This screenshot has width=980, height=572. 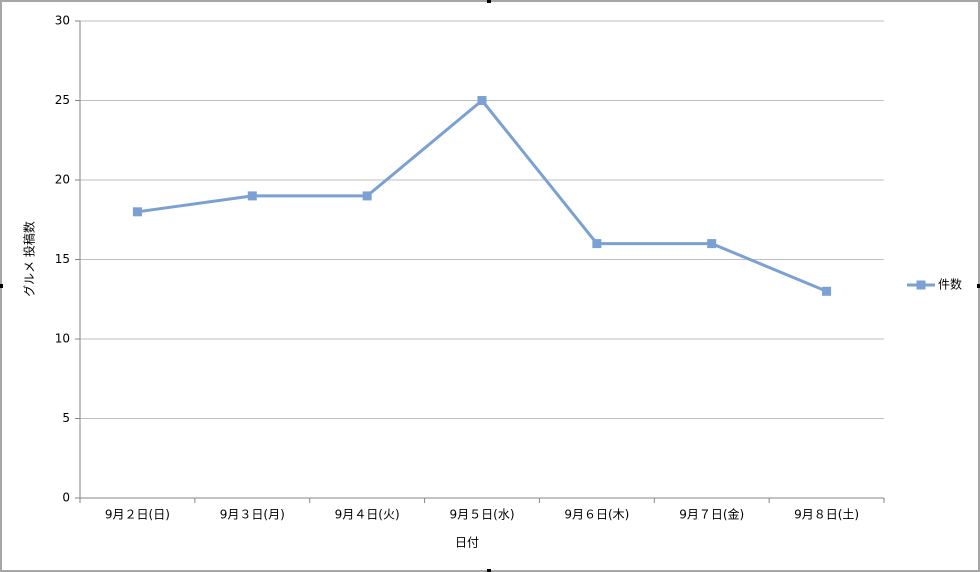 What do you see at coordinates (66, 418) in the screenshot?
I see `y-tick-label: 5` at bounding box center [66, 418].